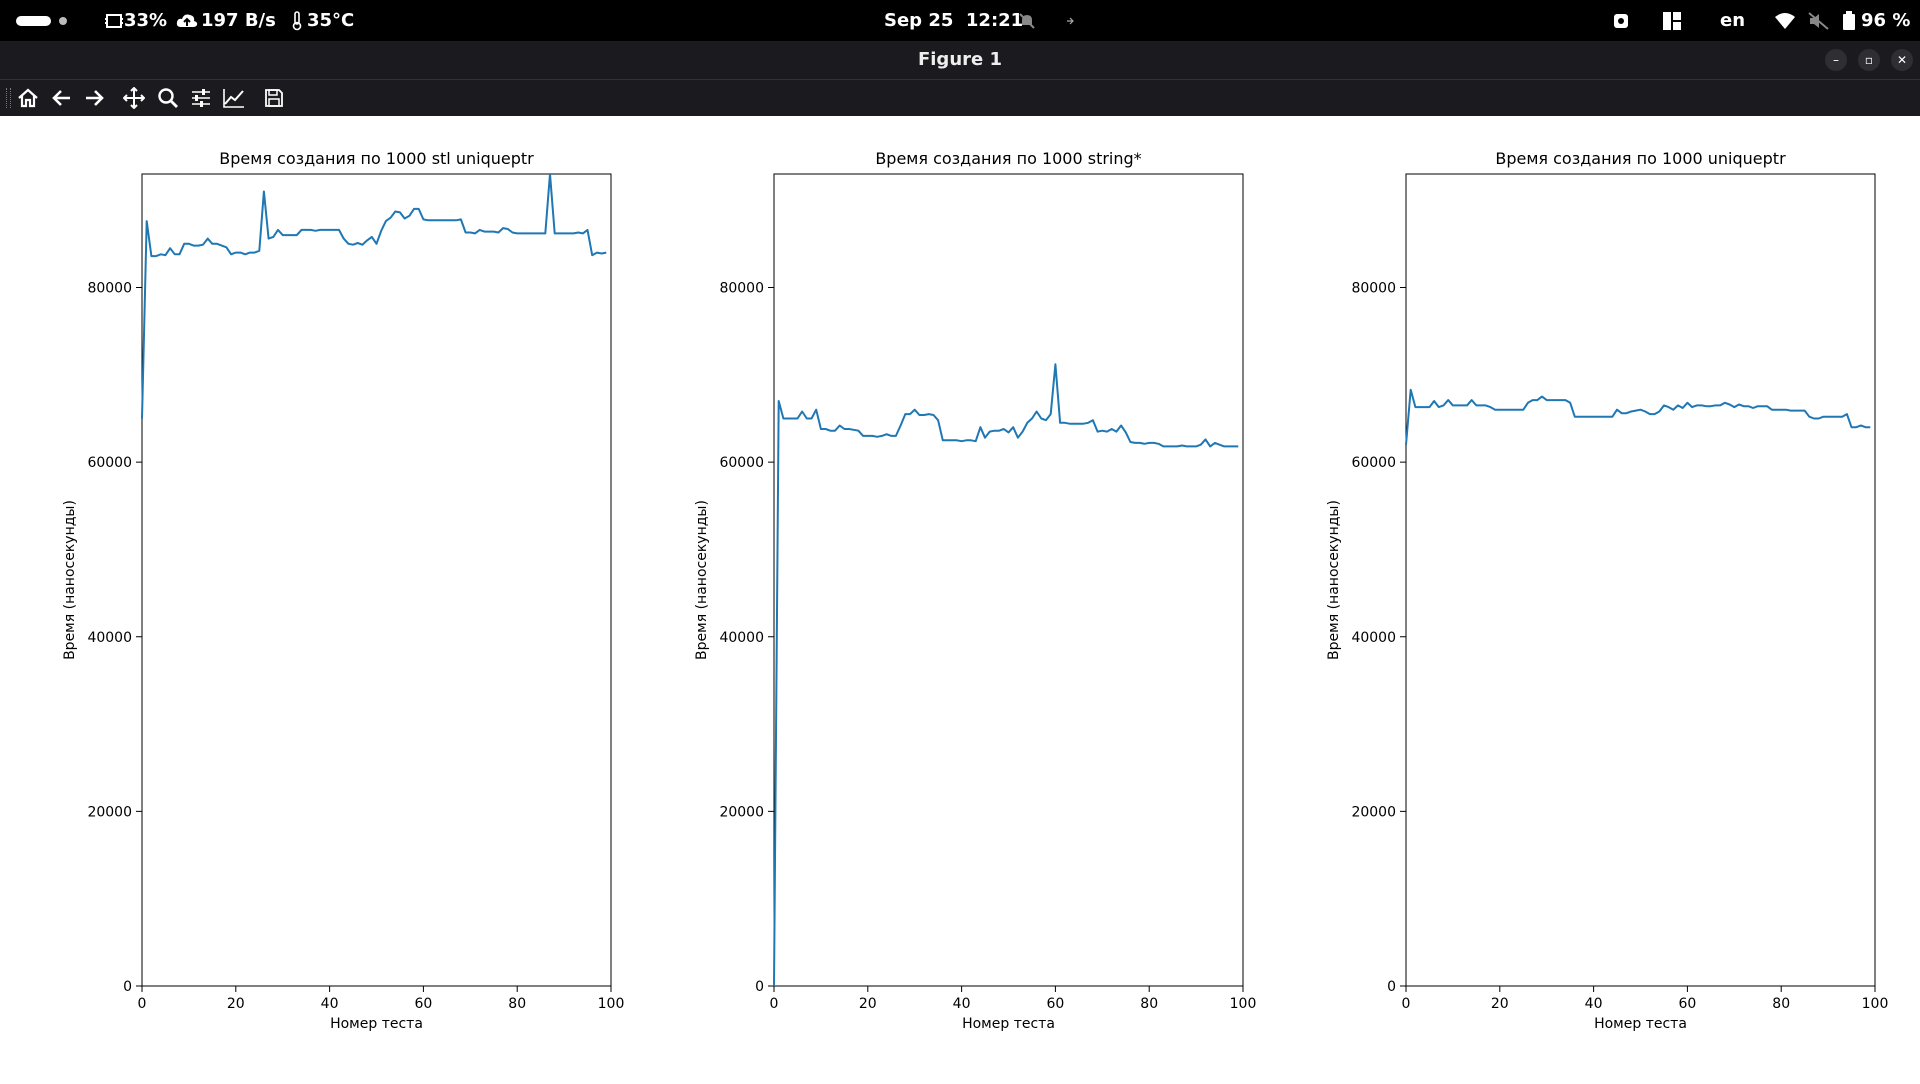  Describe the element at coordinates (331, 20) in the screenshot. I see `temperature-value: 35°C` at that location.